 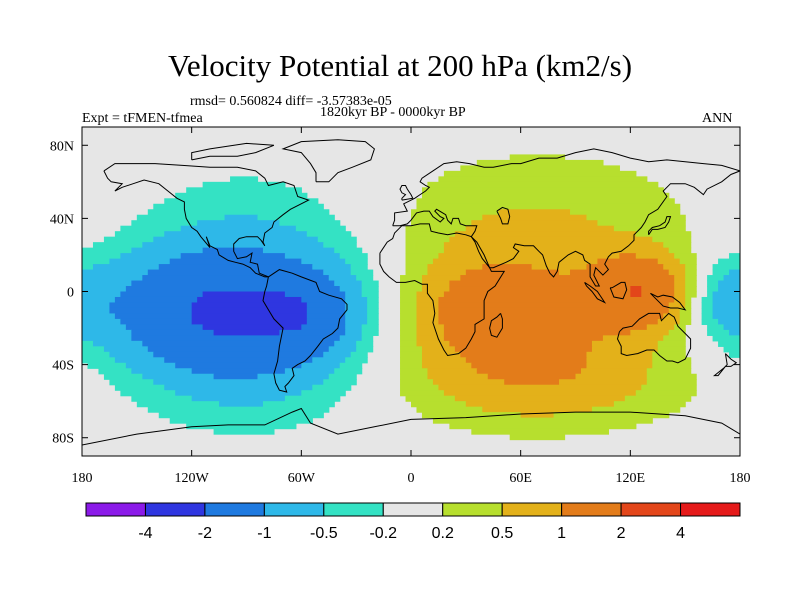 I want to click on coast-australia, so click(x=654, y=338).